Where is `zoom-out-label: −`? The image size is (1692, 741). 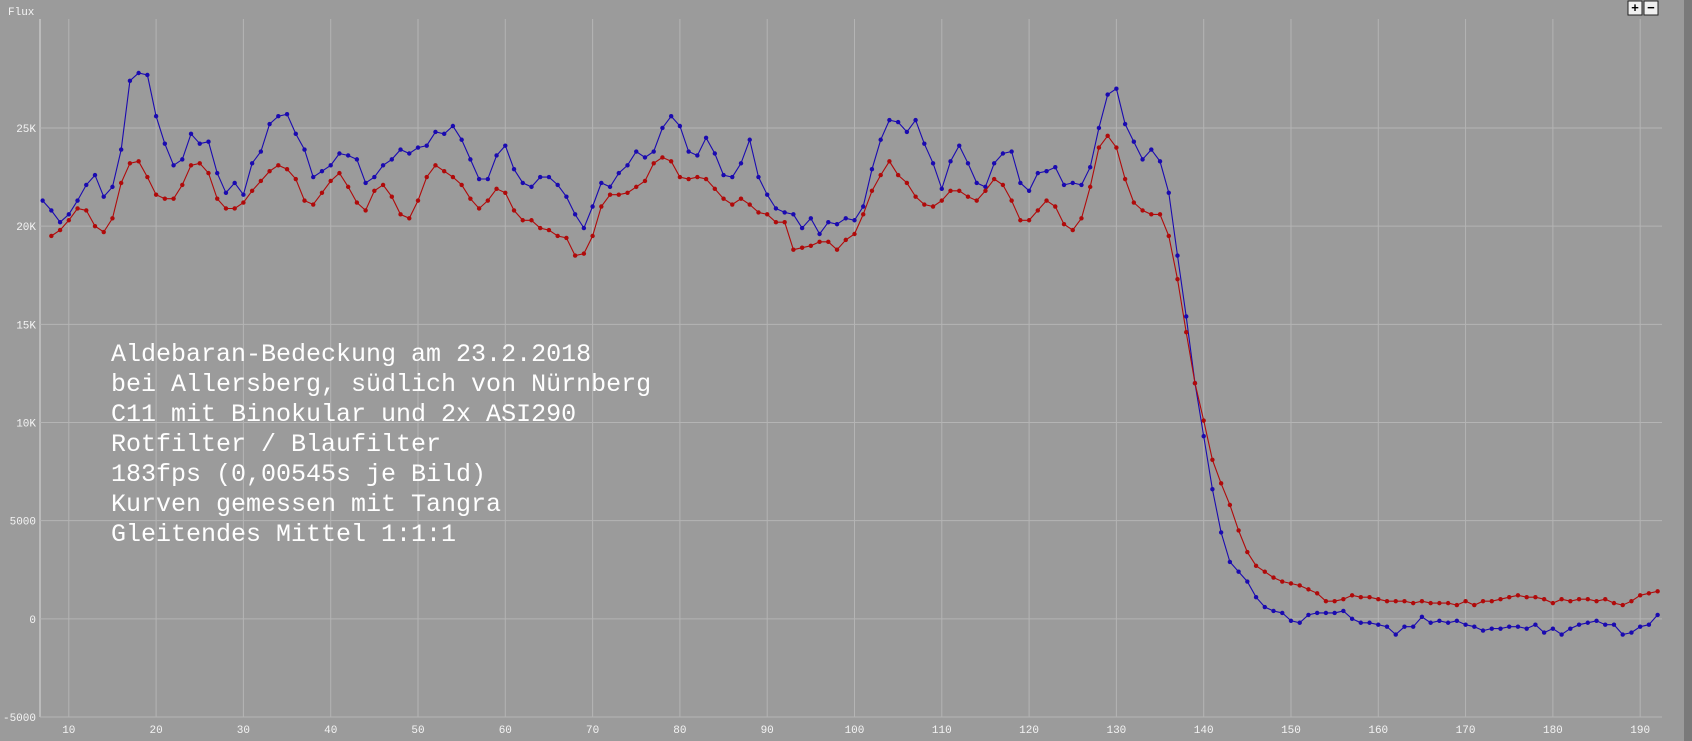 zoom-out-label: − is located at coordinates (1651, 8).